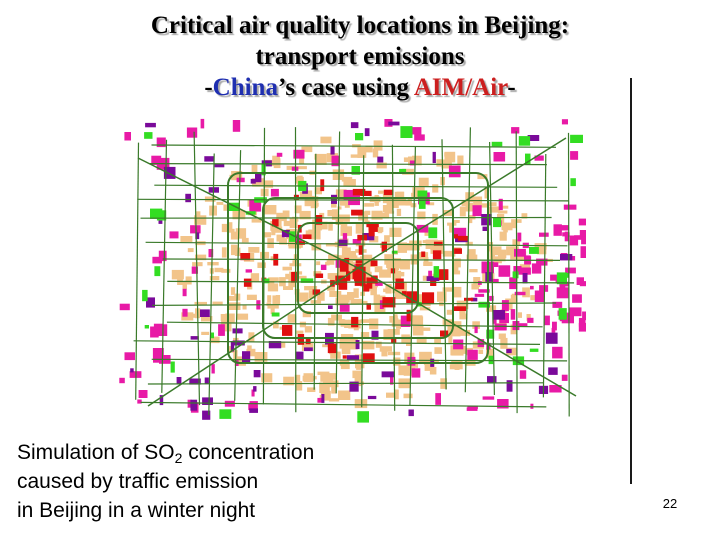 The image size is (720, 540). I want to click on arterial-road, so click(248, 213).